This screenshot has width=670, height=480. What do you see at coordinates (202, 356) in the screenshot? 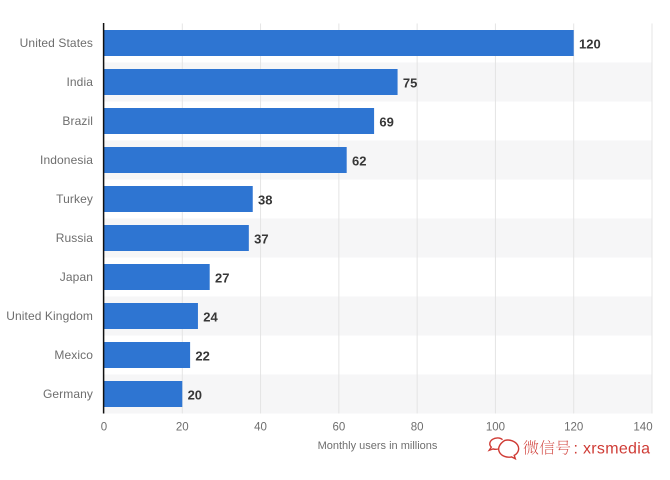
I see `svg-text: 22` at bounding box center [202, 356].